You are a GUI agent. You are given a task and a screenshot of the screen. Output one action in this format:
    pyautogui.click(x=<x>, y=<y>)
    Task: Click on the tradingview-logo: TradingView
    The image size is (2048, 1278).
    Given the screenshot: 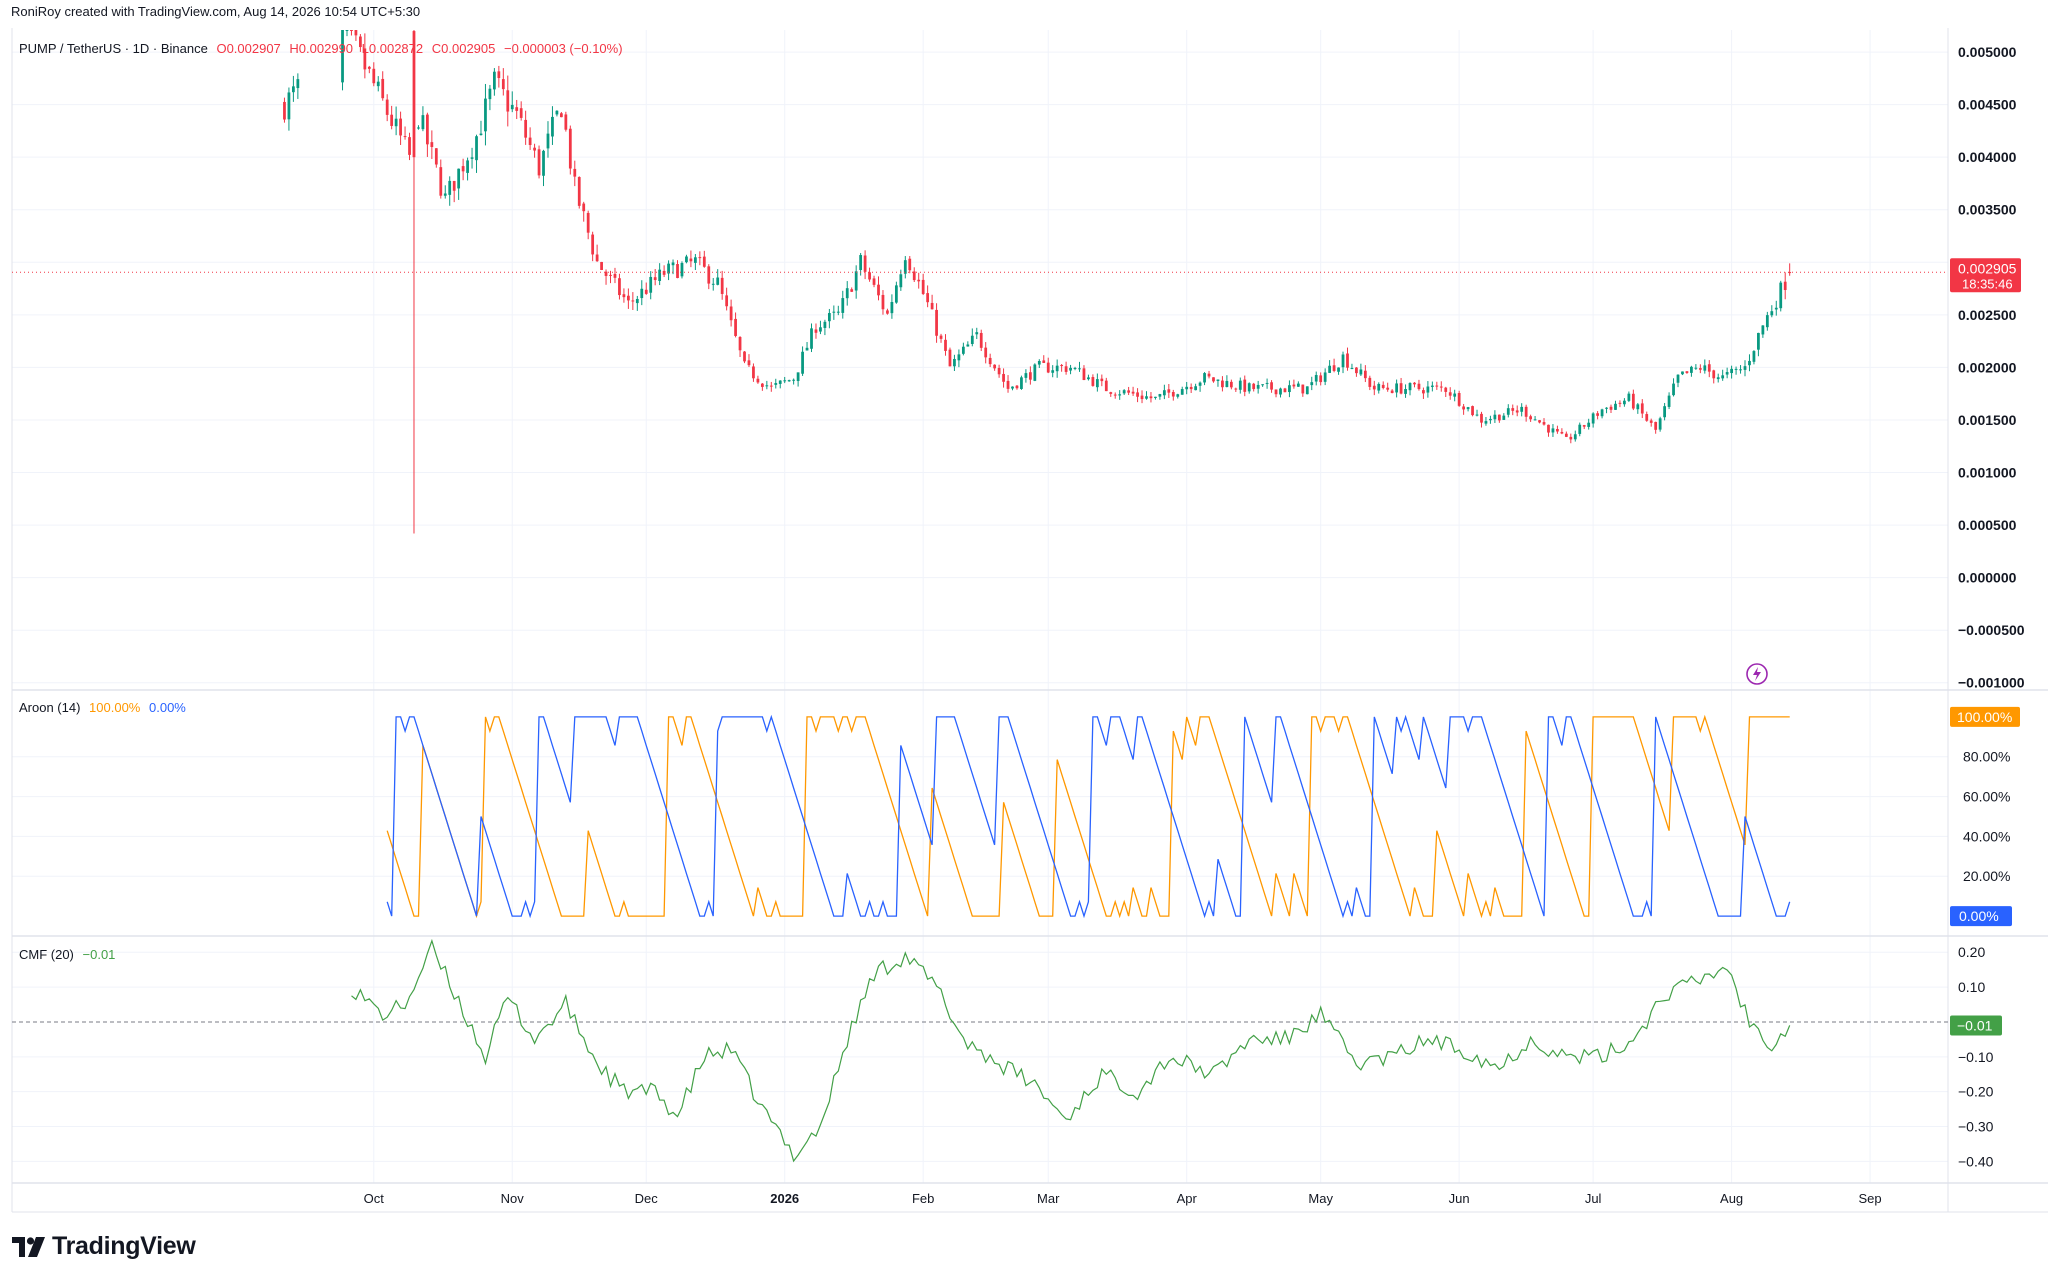 What is the action you would take?
    pyautogui.click(x=104, y=1246)
    